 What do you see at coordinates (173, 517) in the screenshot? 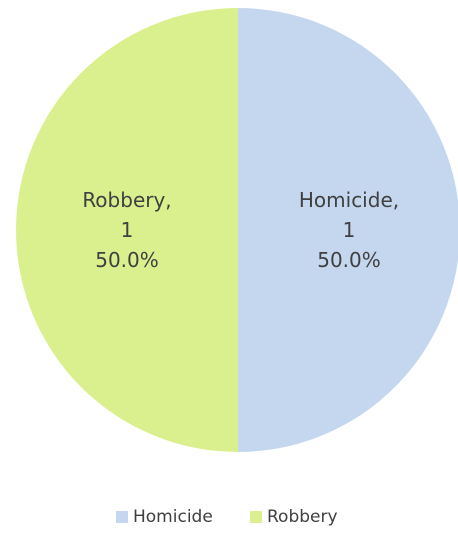
I see `legend-label-homicide: Homicide` at bounding box center [173, 517].